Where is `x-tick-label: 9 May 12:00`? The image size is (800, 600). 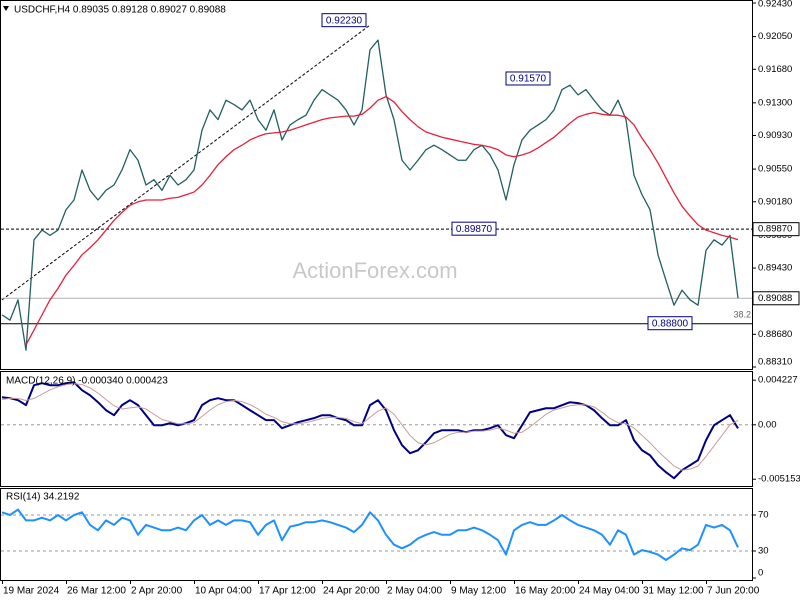
x-tick-label: 9 May 12:00 is located at coordinates (478, 591).